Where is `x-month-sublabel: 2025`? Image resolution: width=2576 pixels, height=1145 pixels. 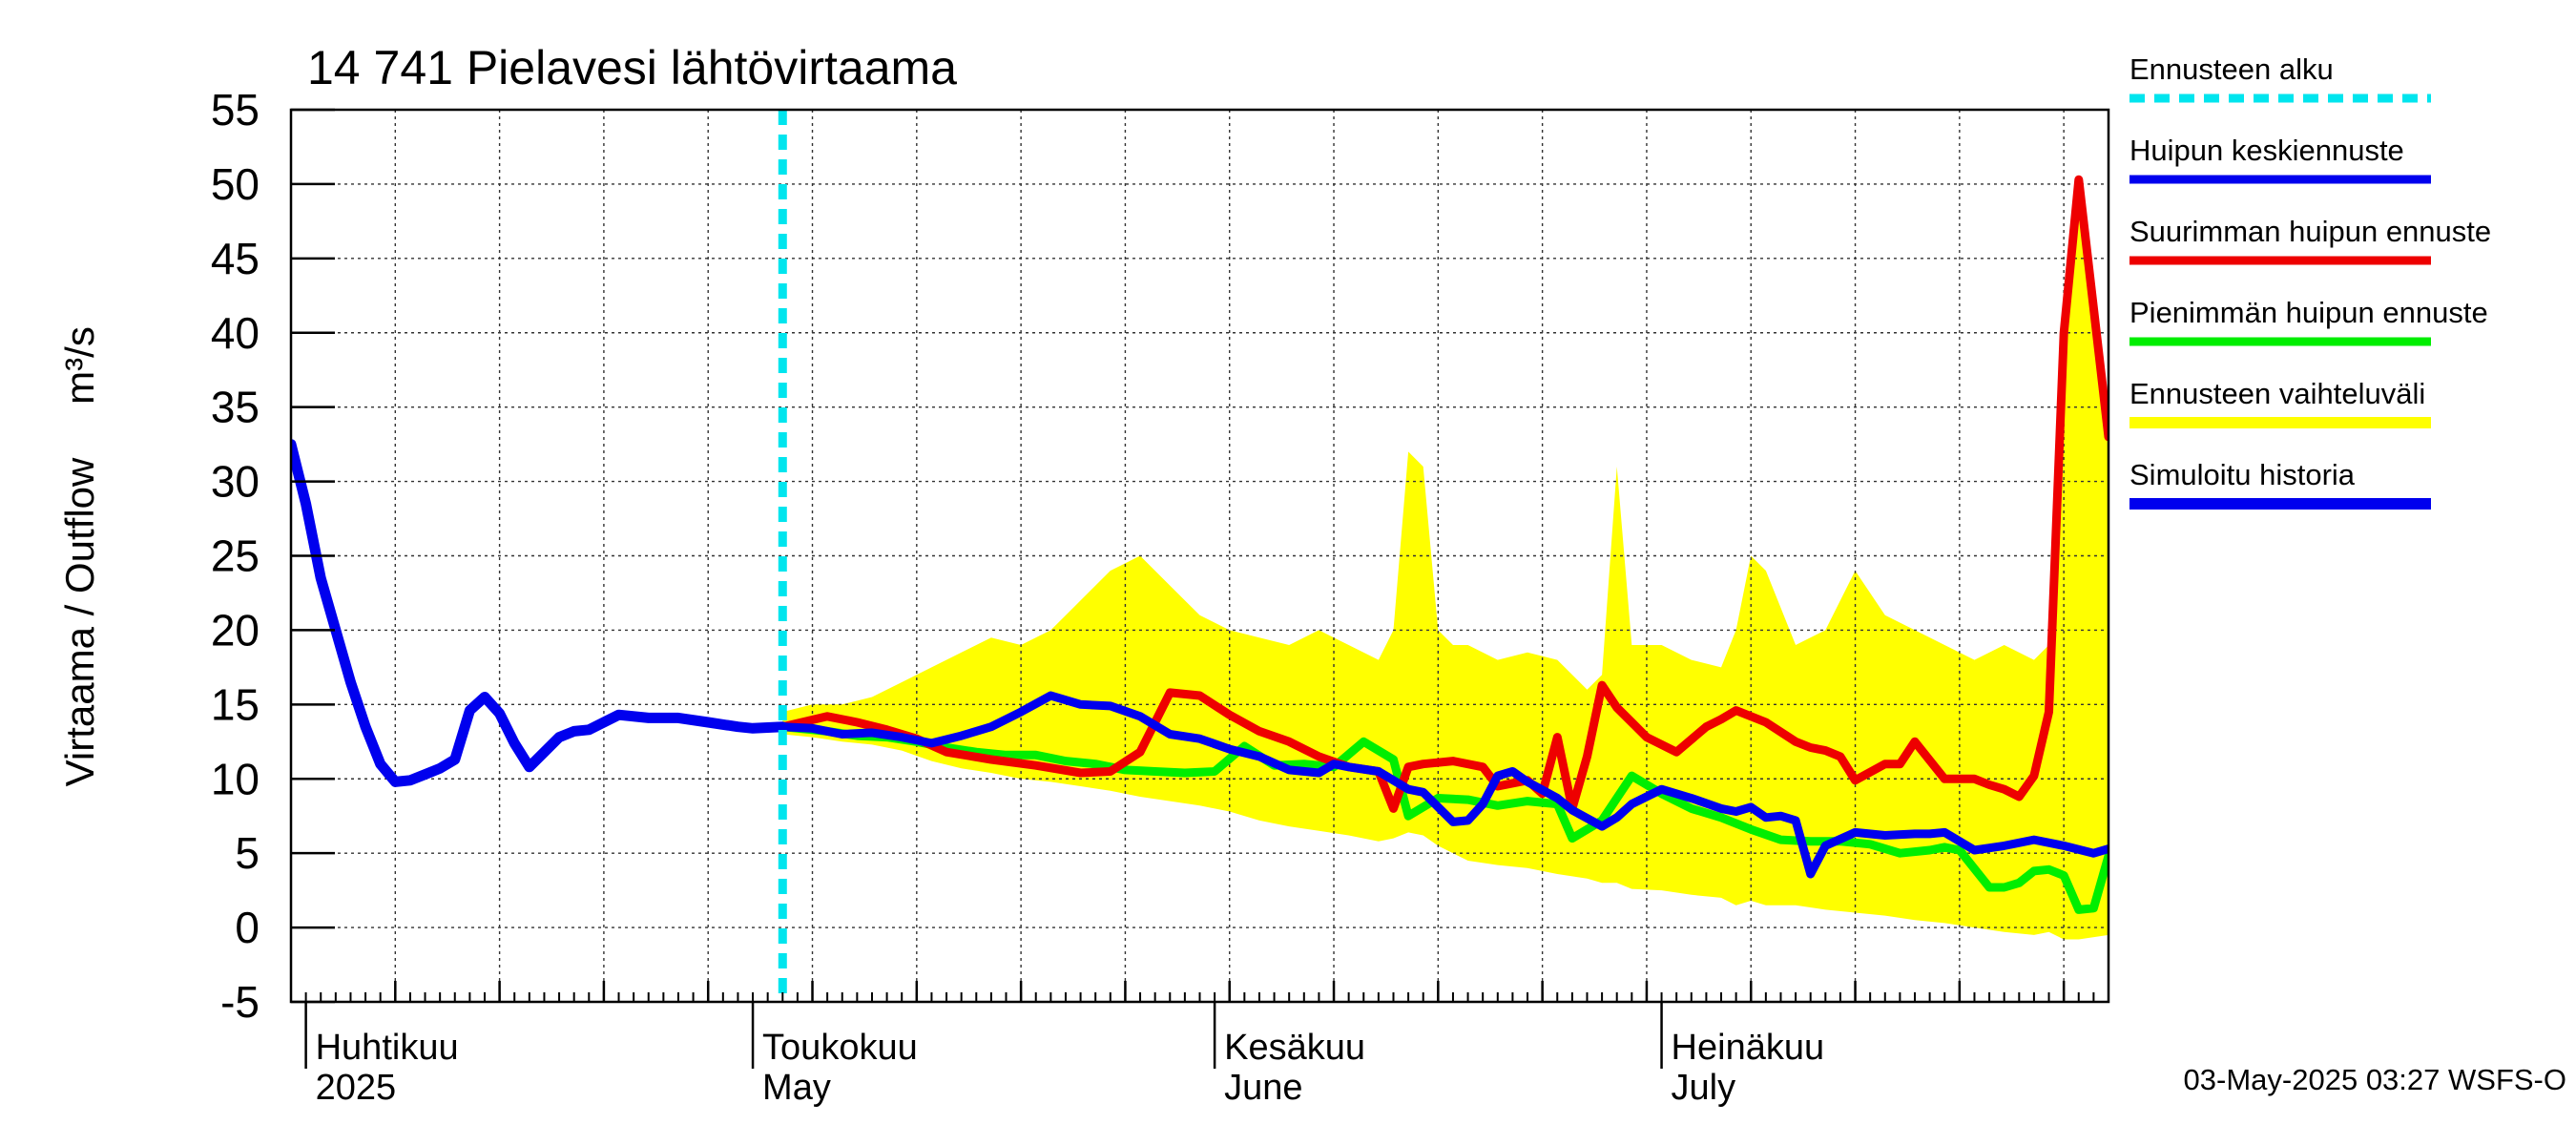
x-month-sublabel: 2025 is located at coordinates (356, 1088).